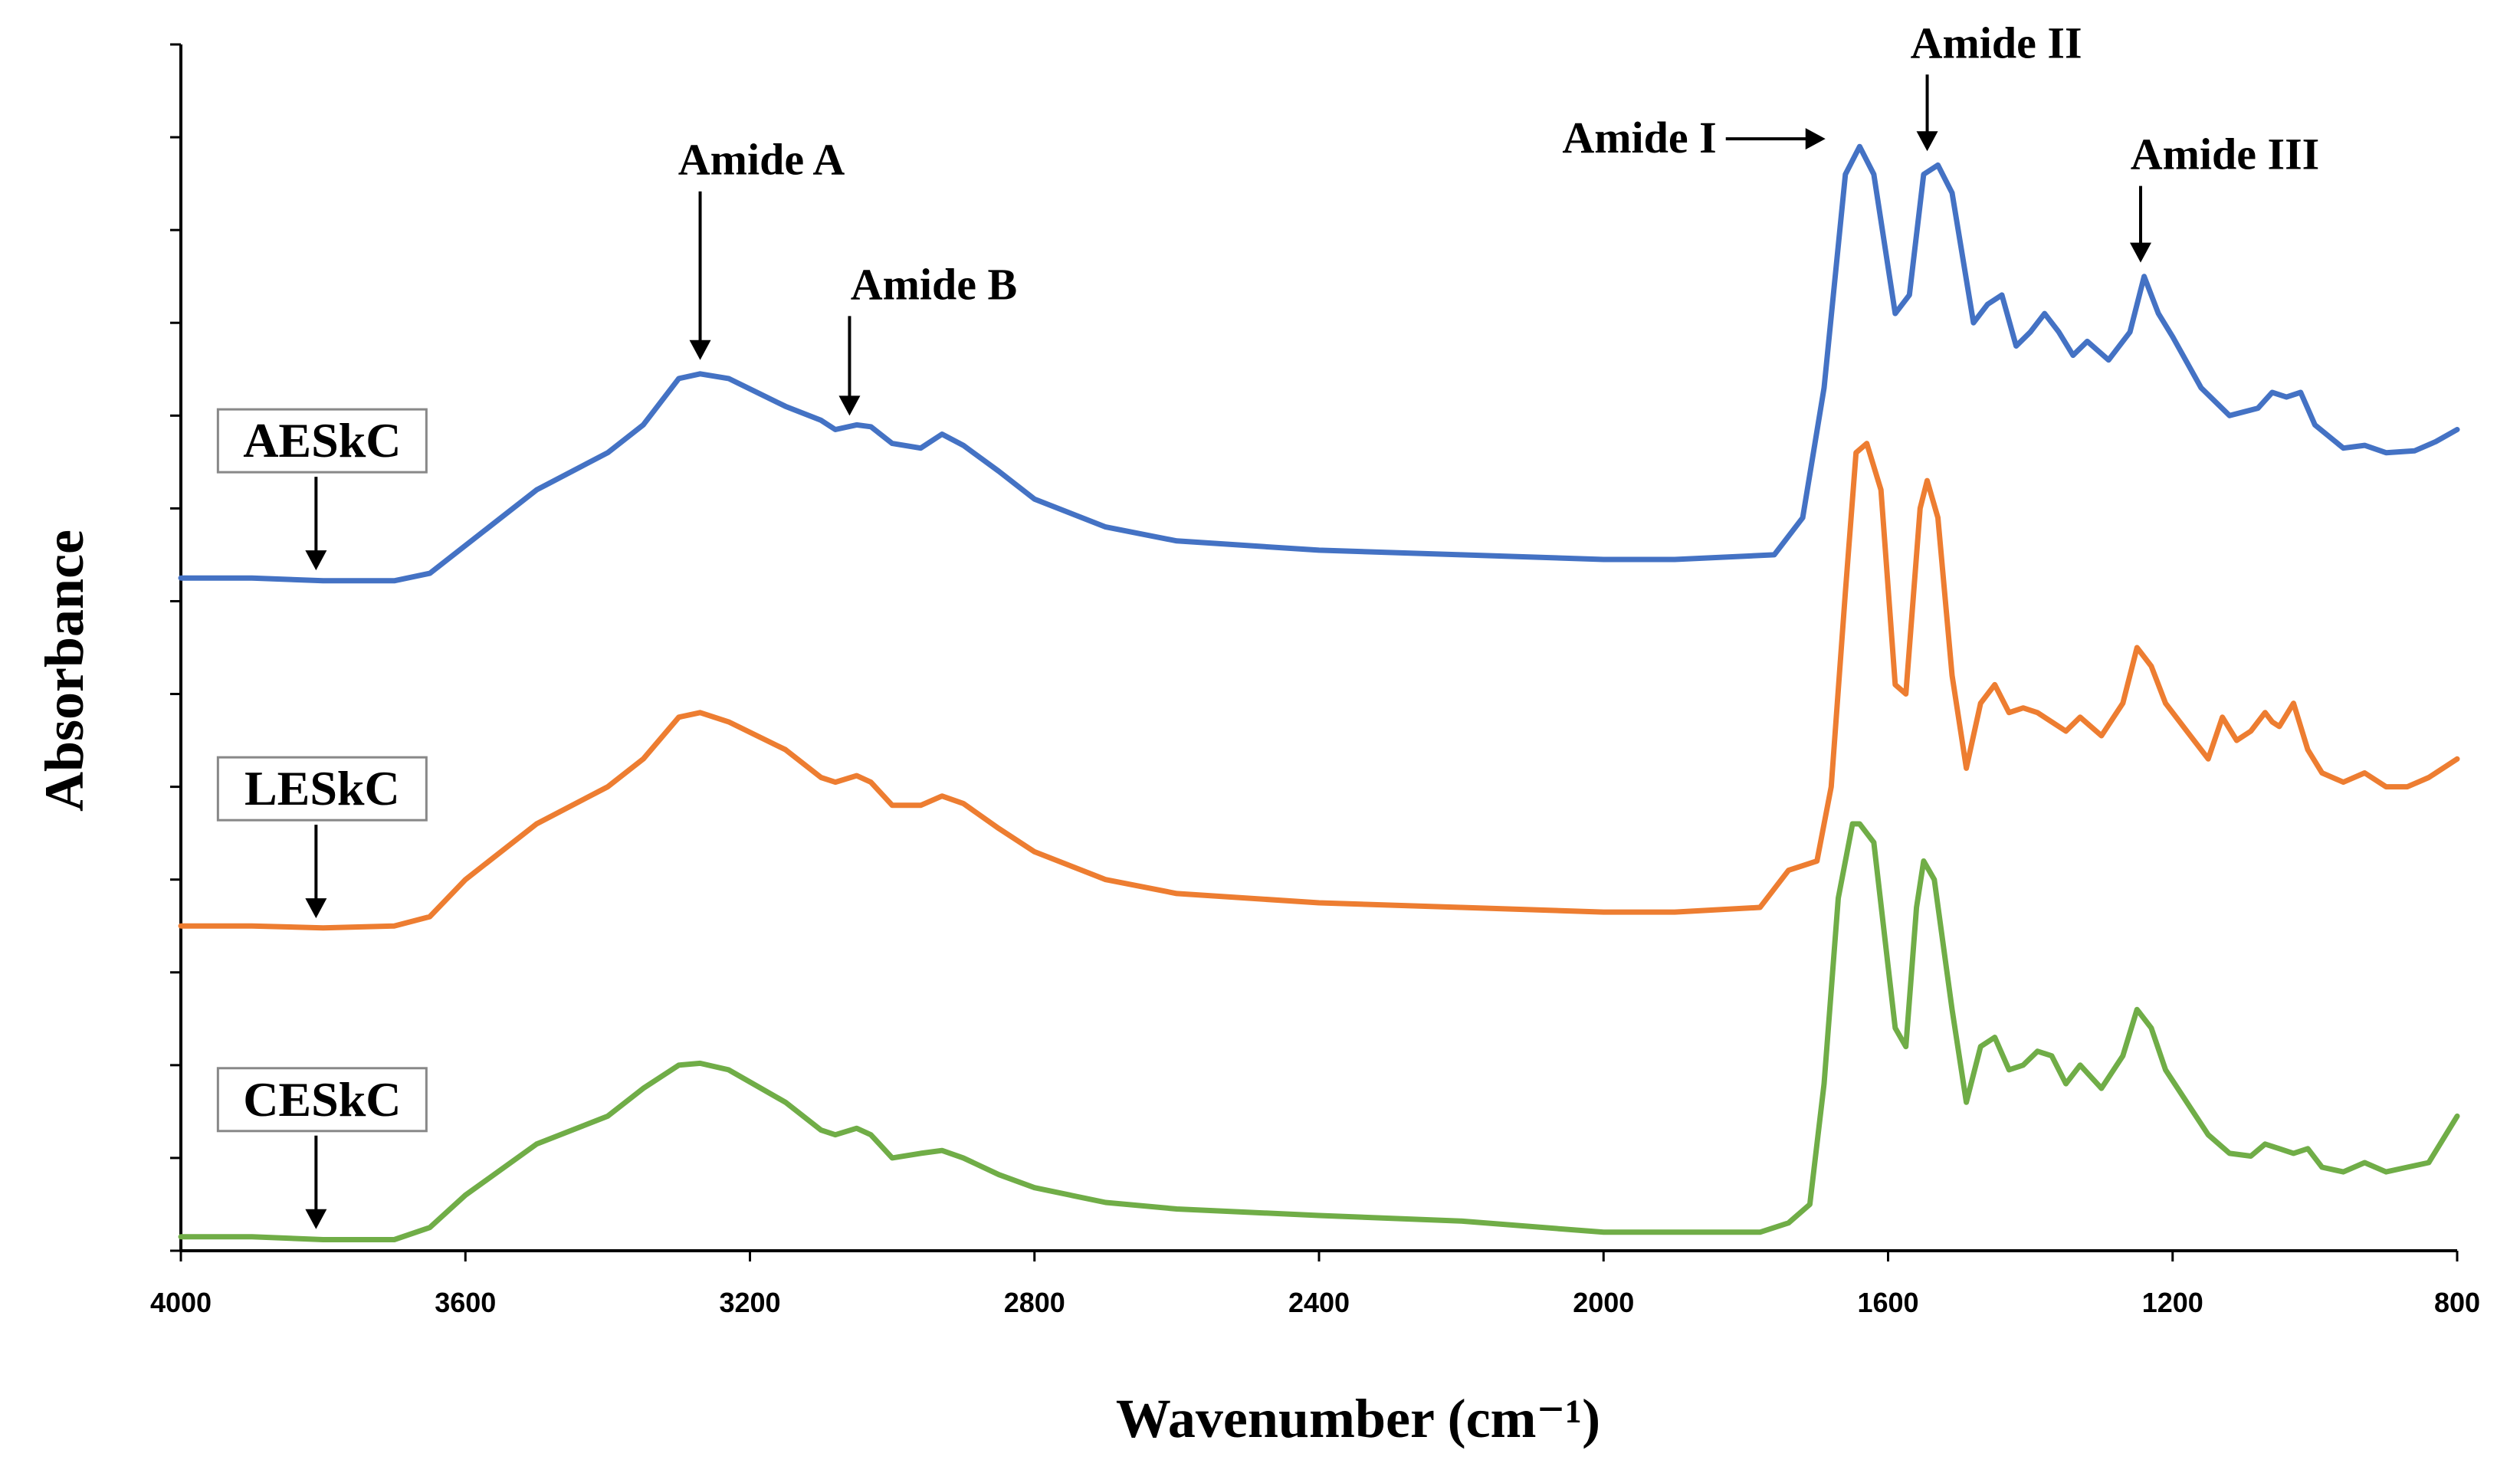  What do you see at coordinates (2225, 154) in the screenshot?
I see `amide-iii-label: Amide III` at bounding box center [2225, 154].